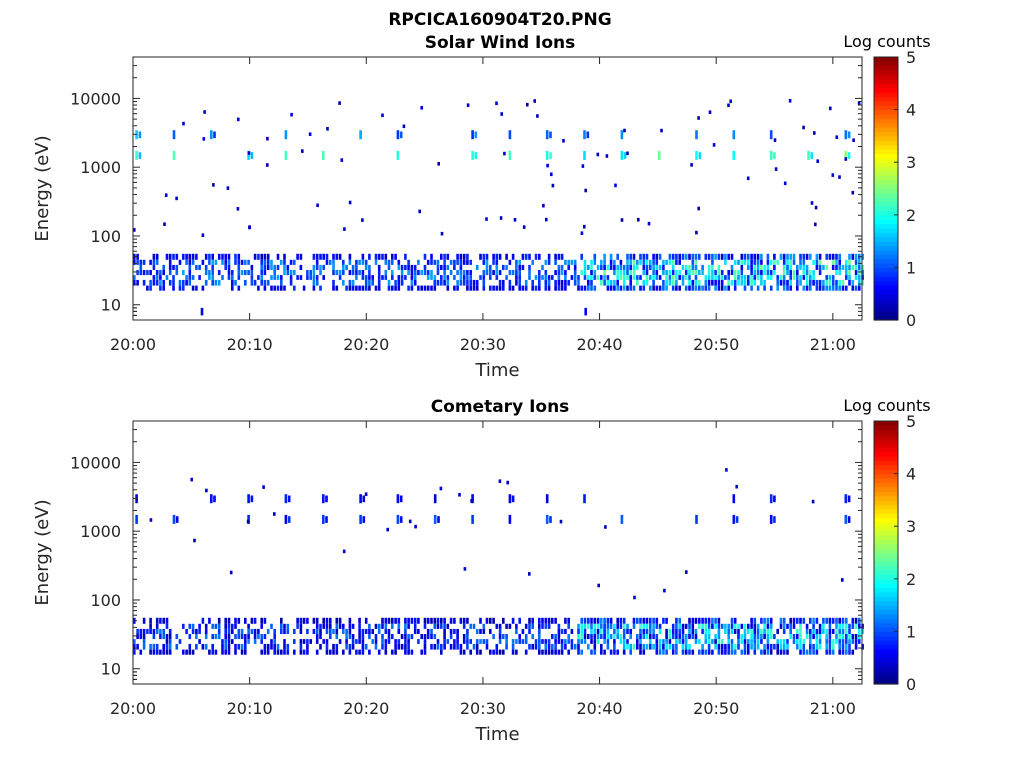 The width and height of the screenshot is (1024, 768). Describe the element at coordinates (886, 552) in the screenshot. I see `colorbar-frame` at that location.